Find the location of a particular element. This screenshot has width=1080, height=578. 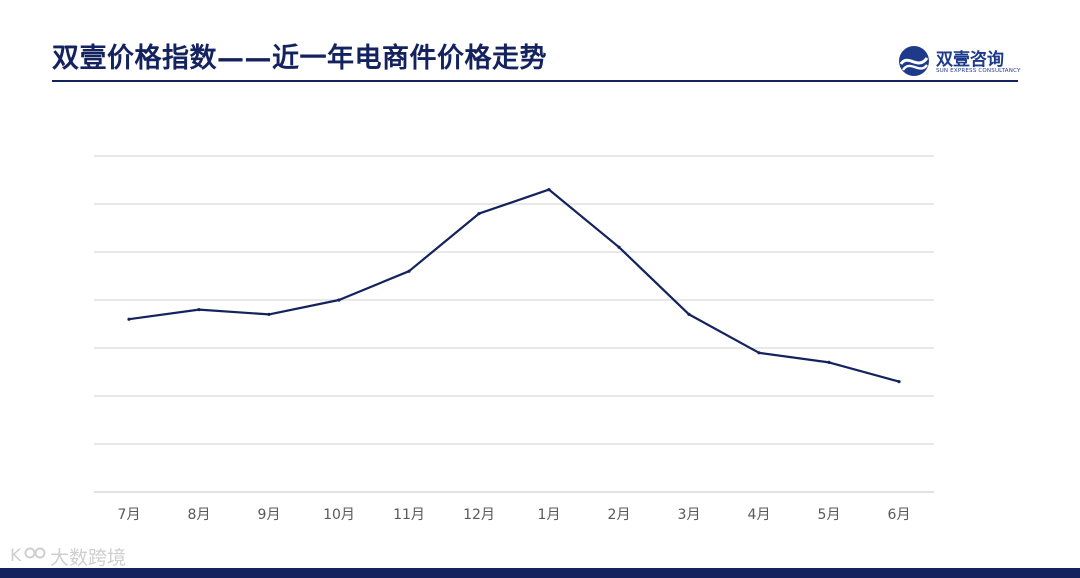

logo-name: 双壹咨询 is located at coordinates (970, 60).